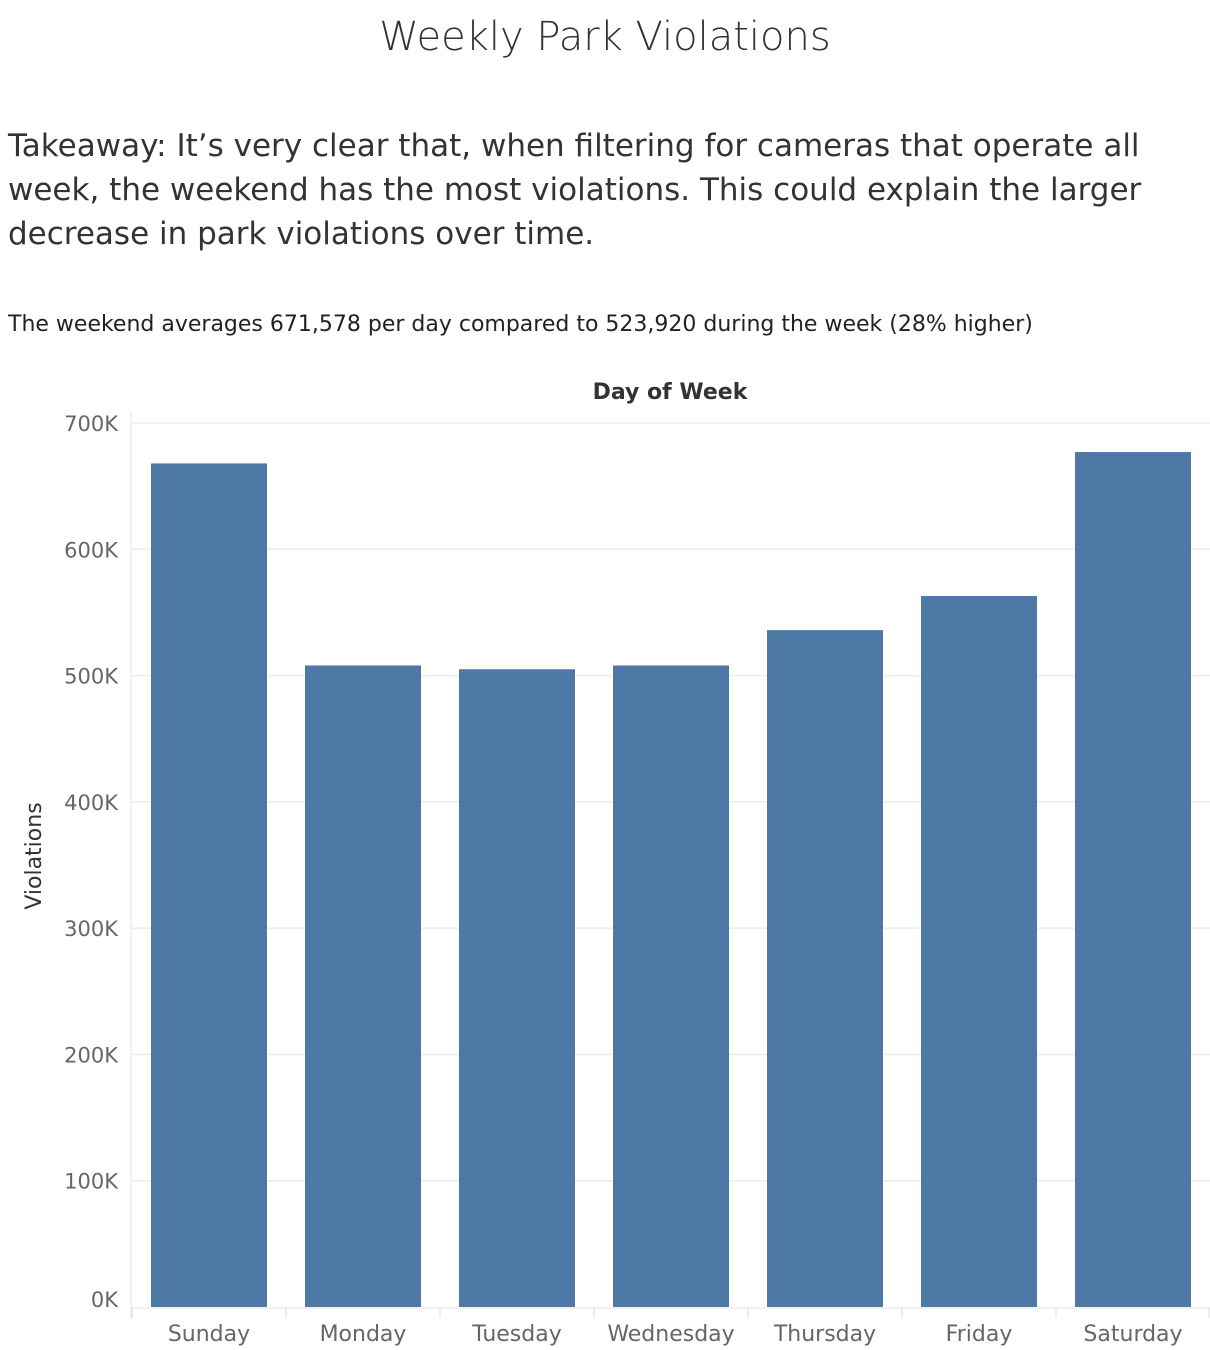  I want to click on x-tick-label: Monday, so click(363, 1334).